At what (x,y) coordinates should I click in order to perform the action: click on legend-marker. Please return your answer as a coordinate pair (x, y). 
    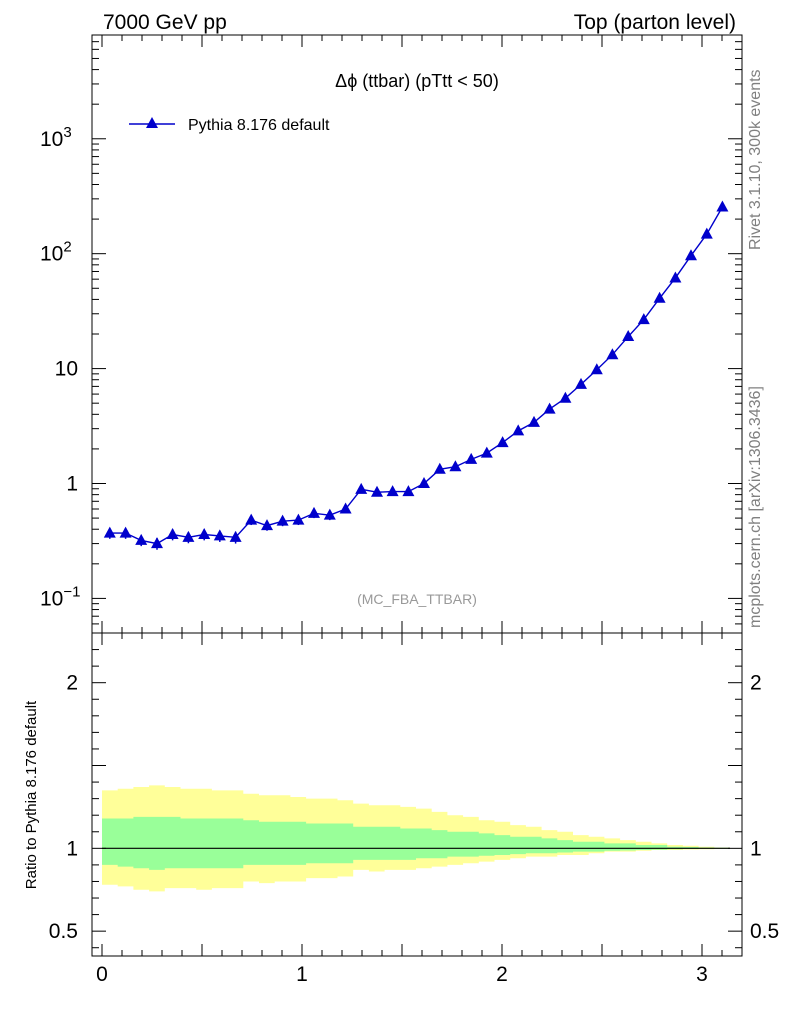
    Looking at the image, I should click on (152, 122).